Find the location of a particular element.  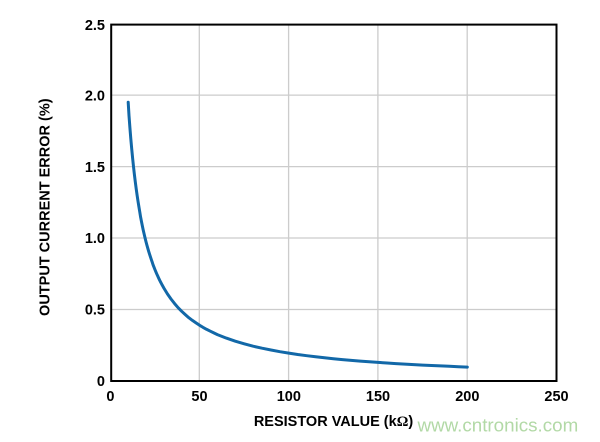

svg-text: 150 is located at coordinates (378, 397).